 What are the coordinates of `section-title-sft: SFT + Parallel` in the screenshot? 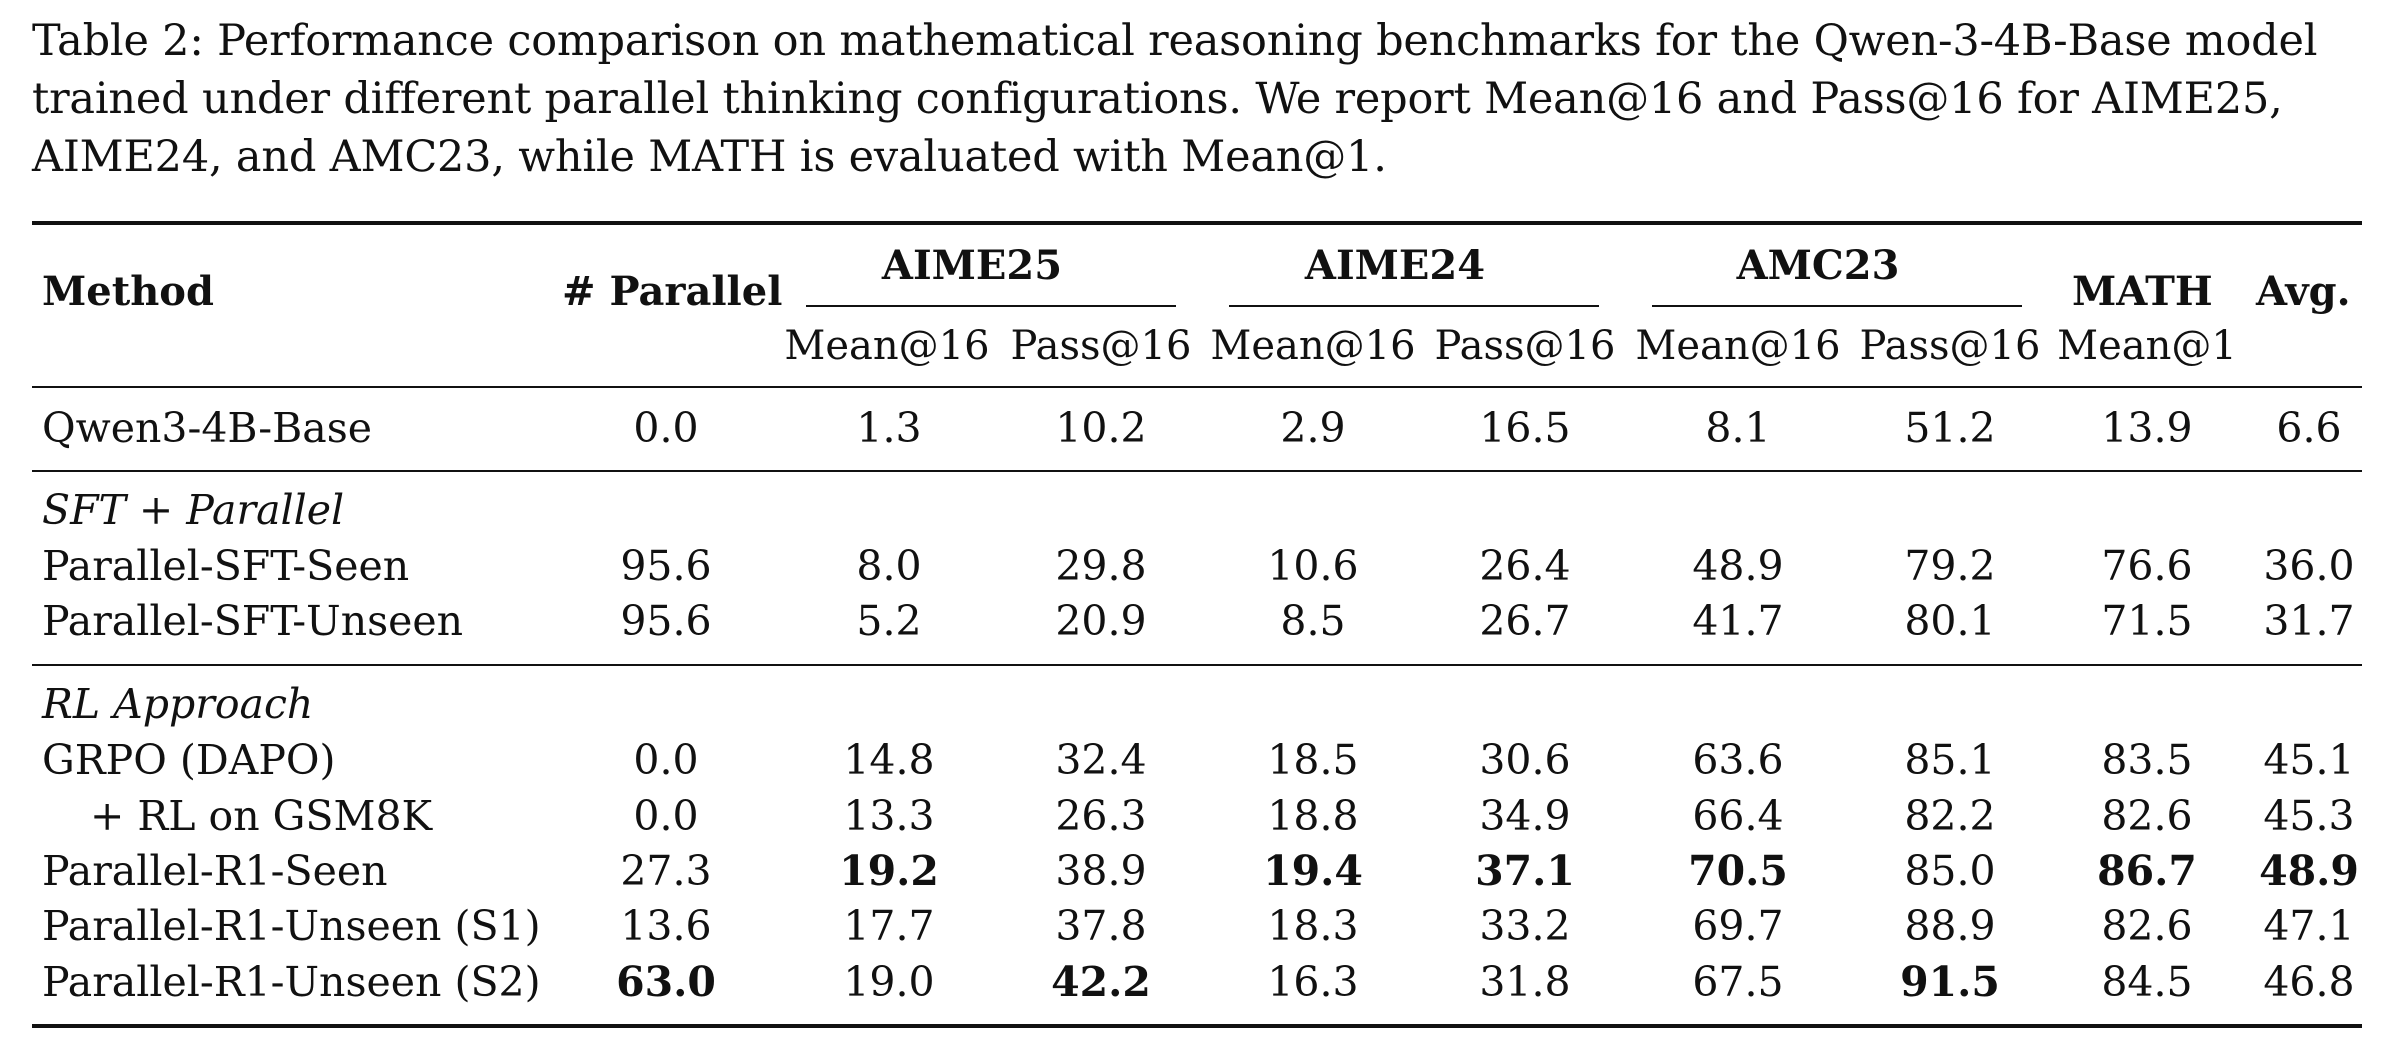 It's located at (193, 510).